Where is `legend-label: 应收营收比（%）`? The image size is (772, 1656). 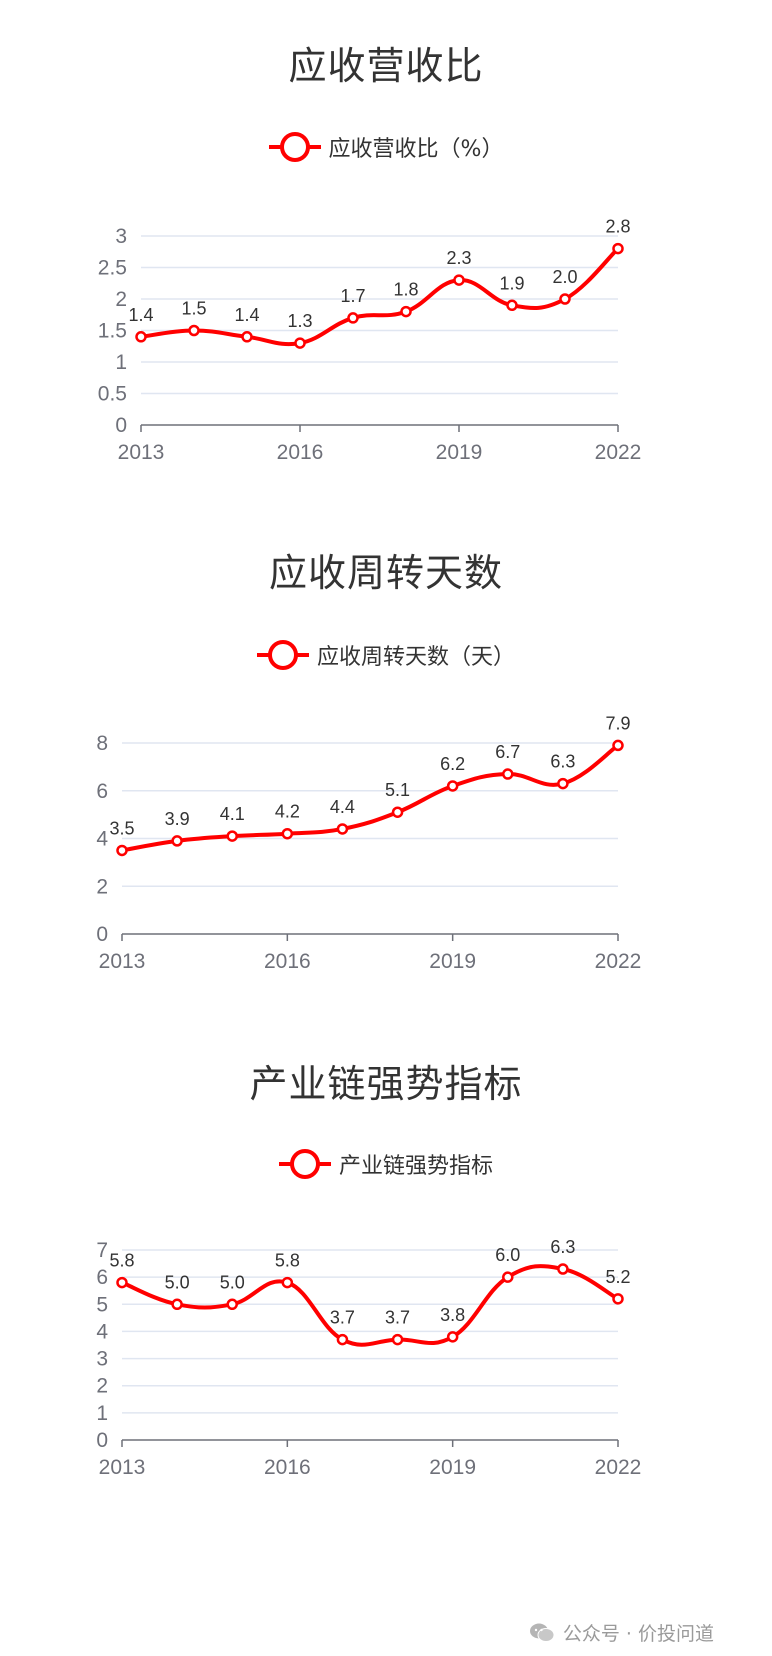 legend-label: 应收营收比（%） is located at coordinates (416, 149).